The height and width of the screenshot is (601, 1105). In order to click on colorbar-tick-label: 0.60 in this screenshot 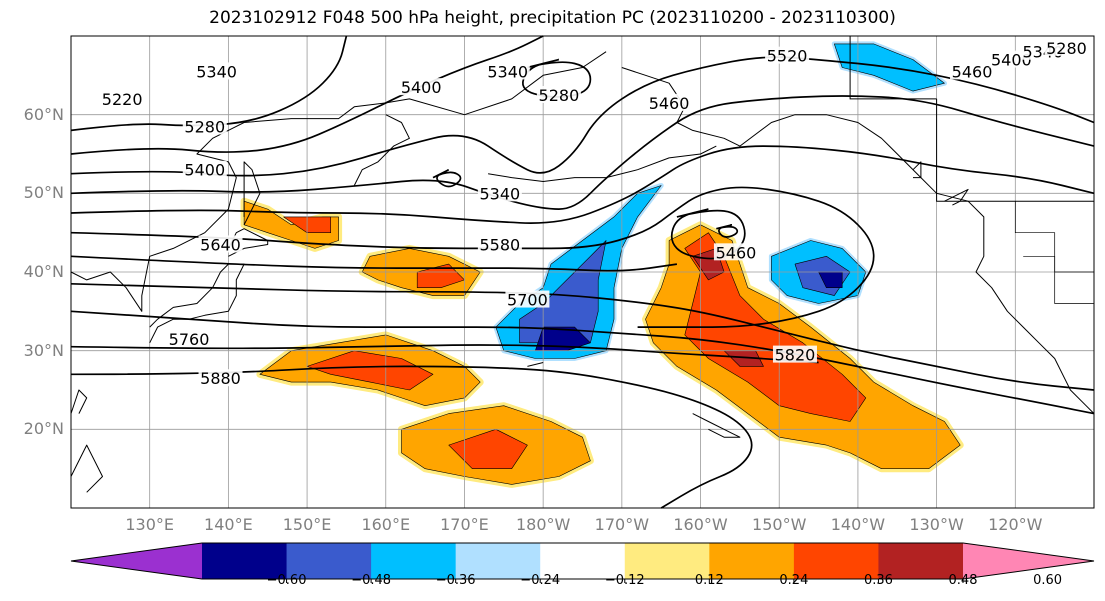, I will do `click(1048, 580)`.